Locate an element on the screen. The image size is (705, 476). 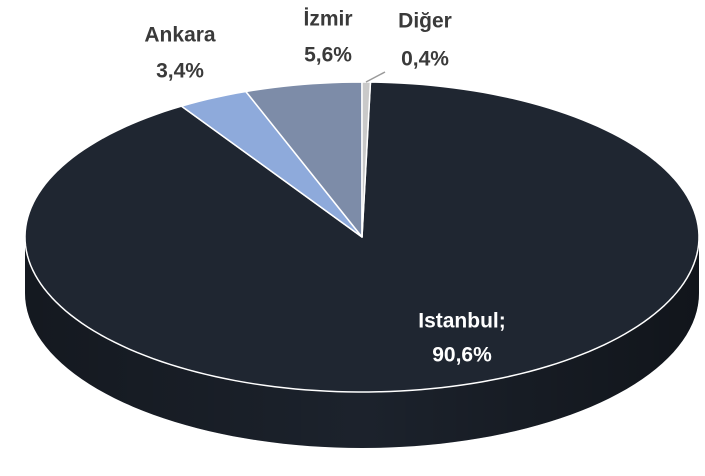
slice-value: 3,4% is located at coordinates (180, 71).